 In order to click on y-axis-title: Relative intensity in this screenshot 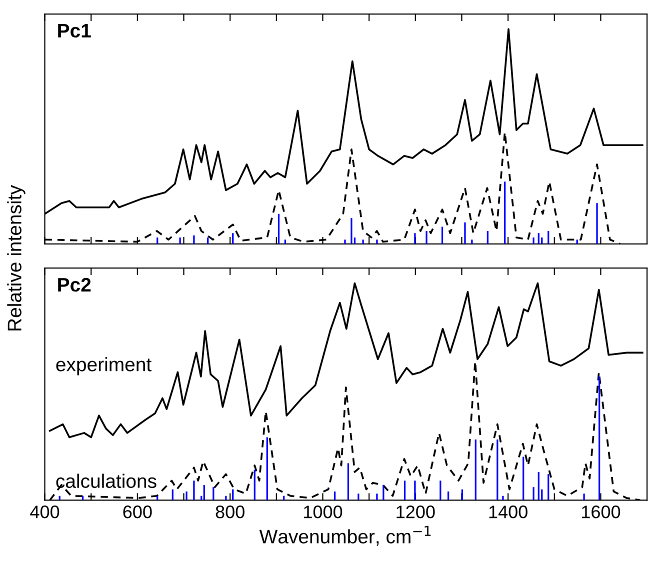, I will do `click(16, 257)`.